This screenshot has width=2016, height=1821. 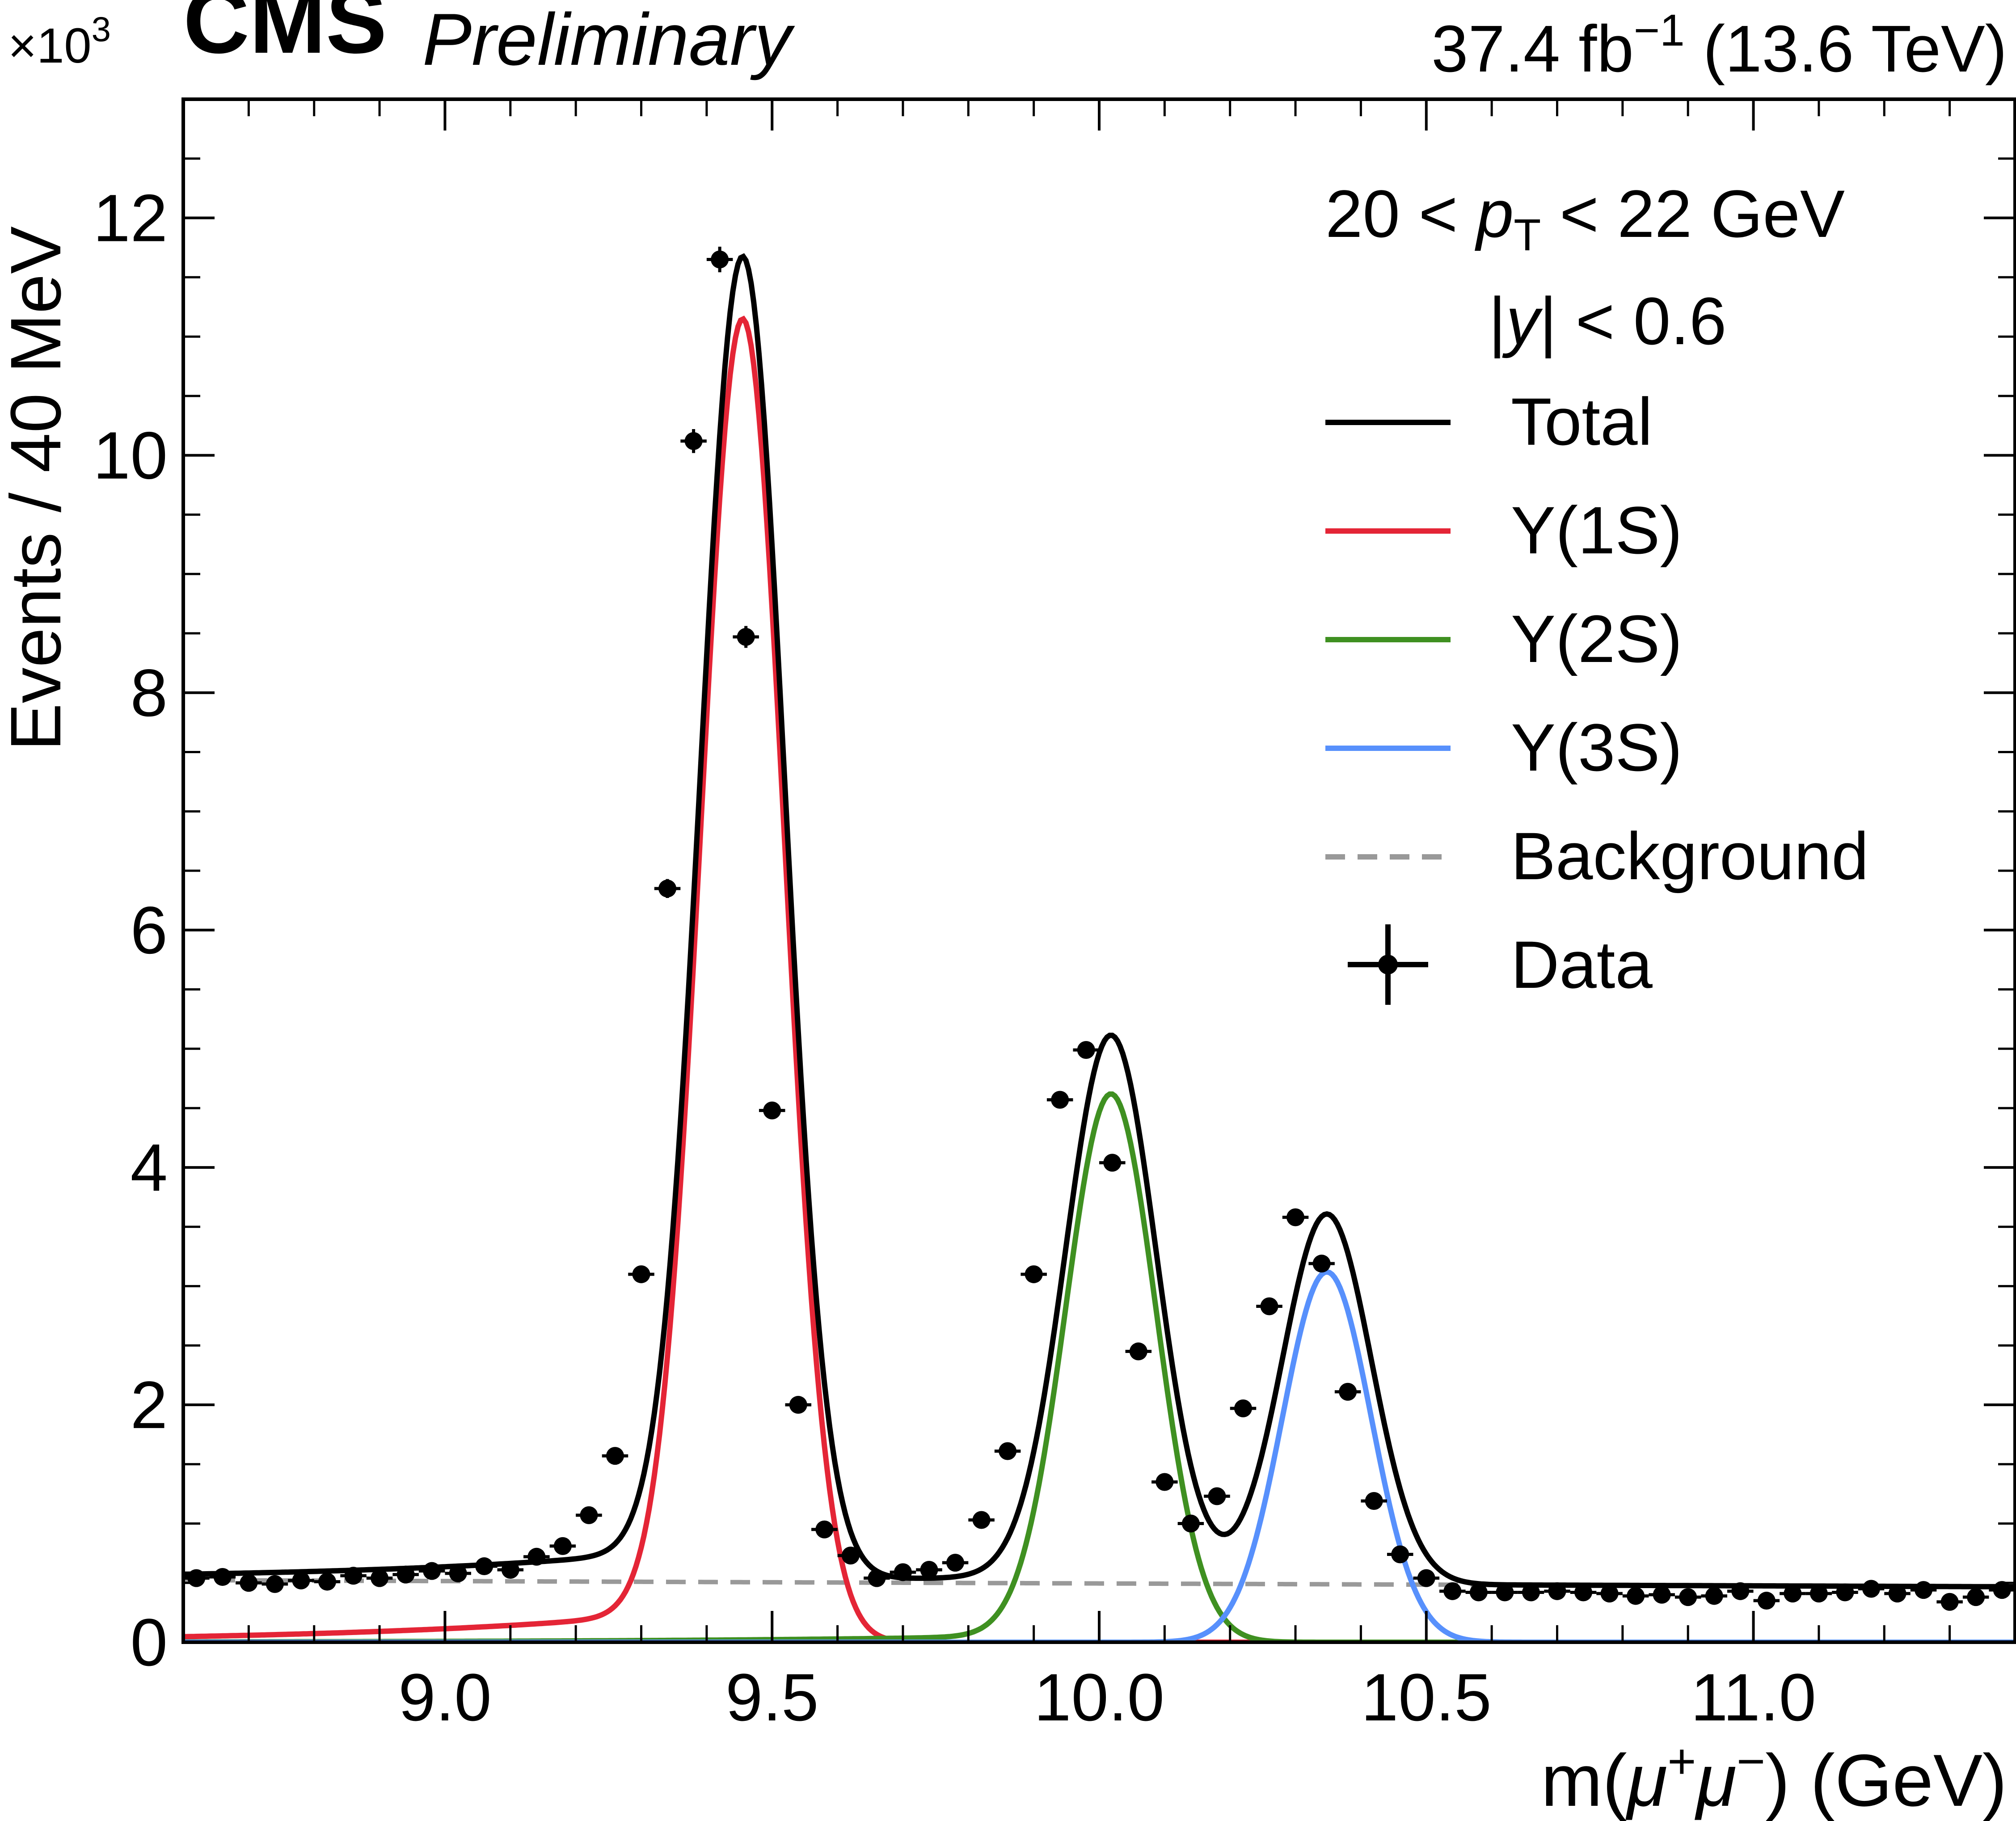 I want to click on legend-item-total: Total, so click(x=1489, y=421).